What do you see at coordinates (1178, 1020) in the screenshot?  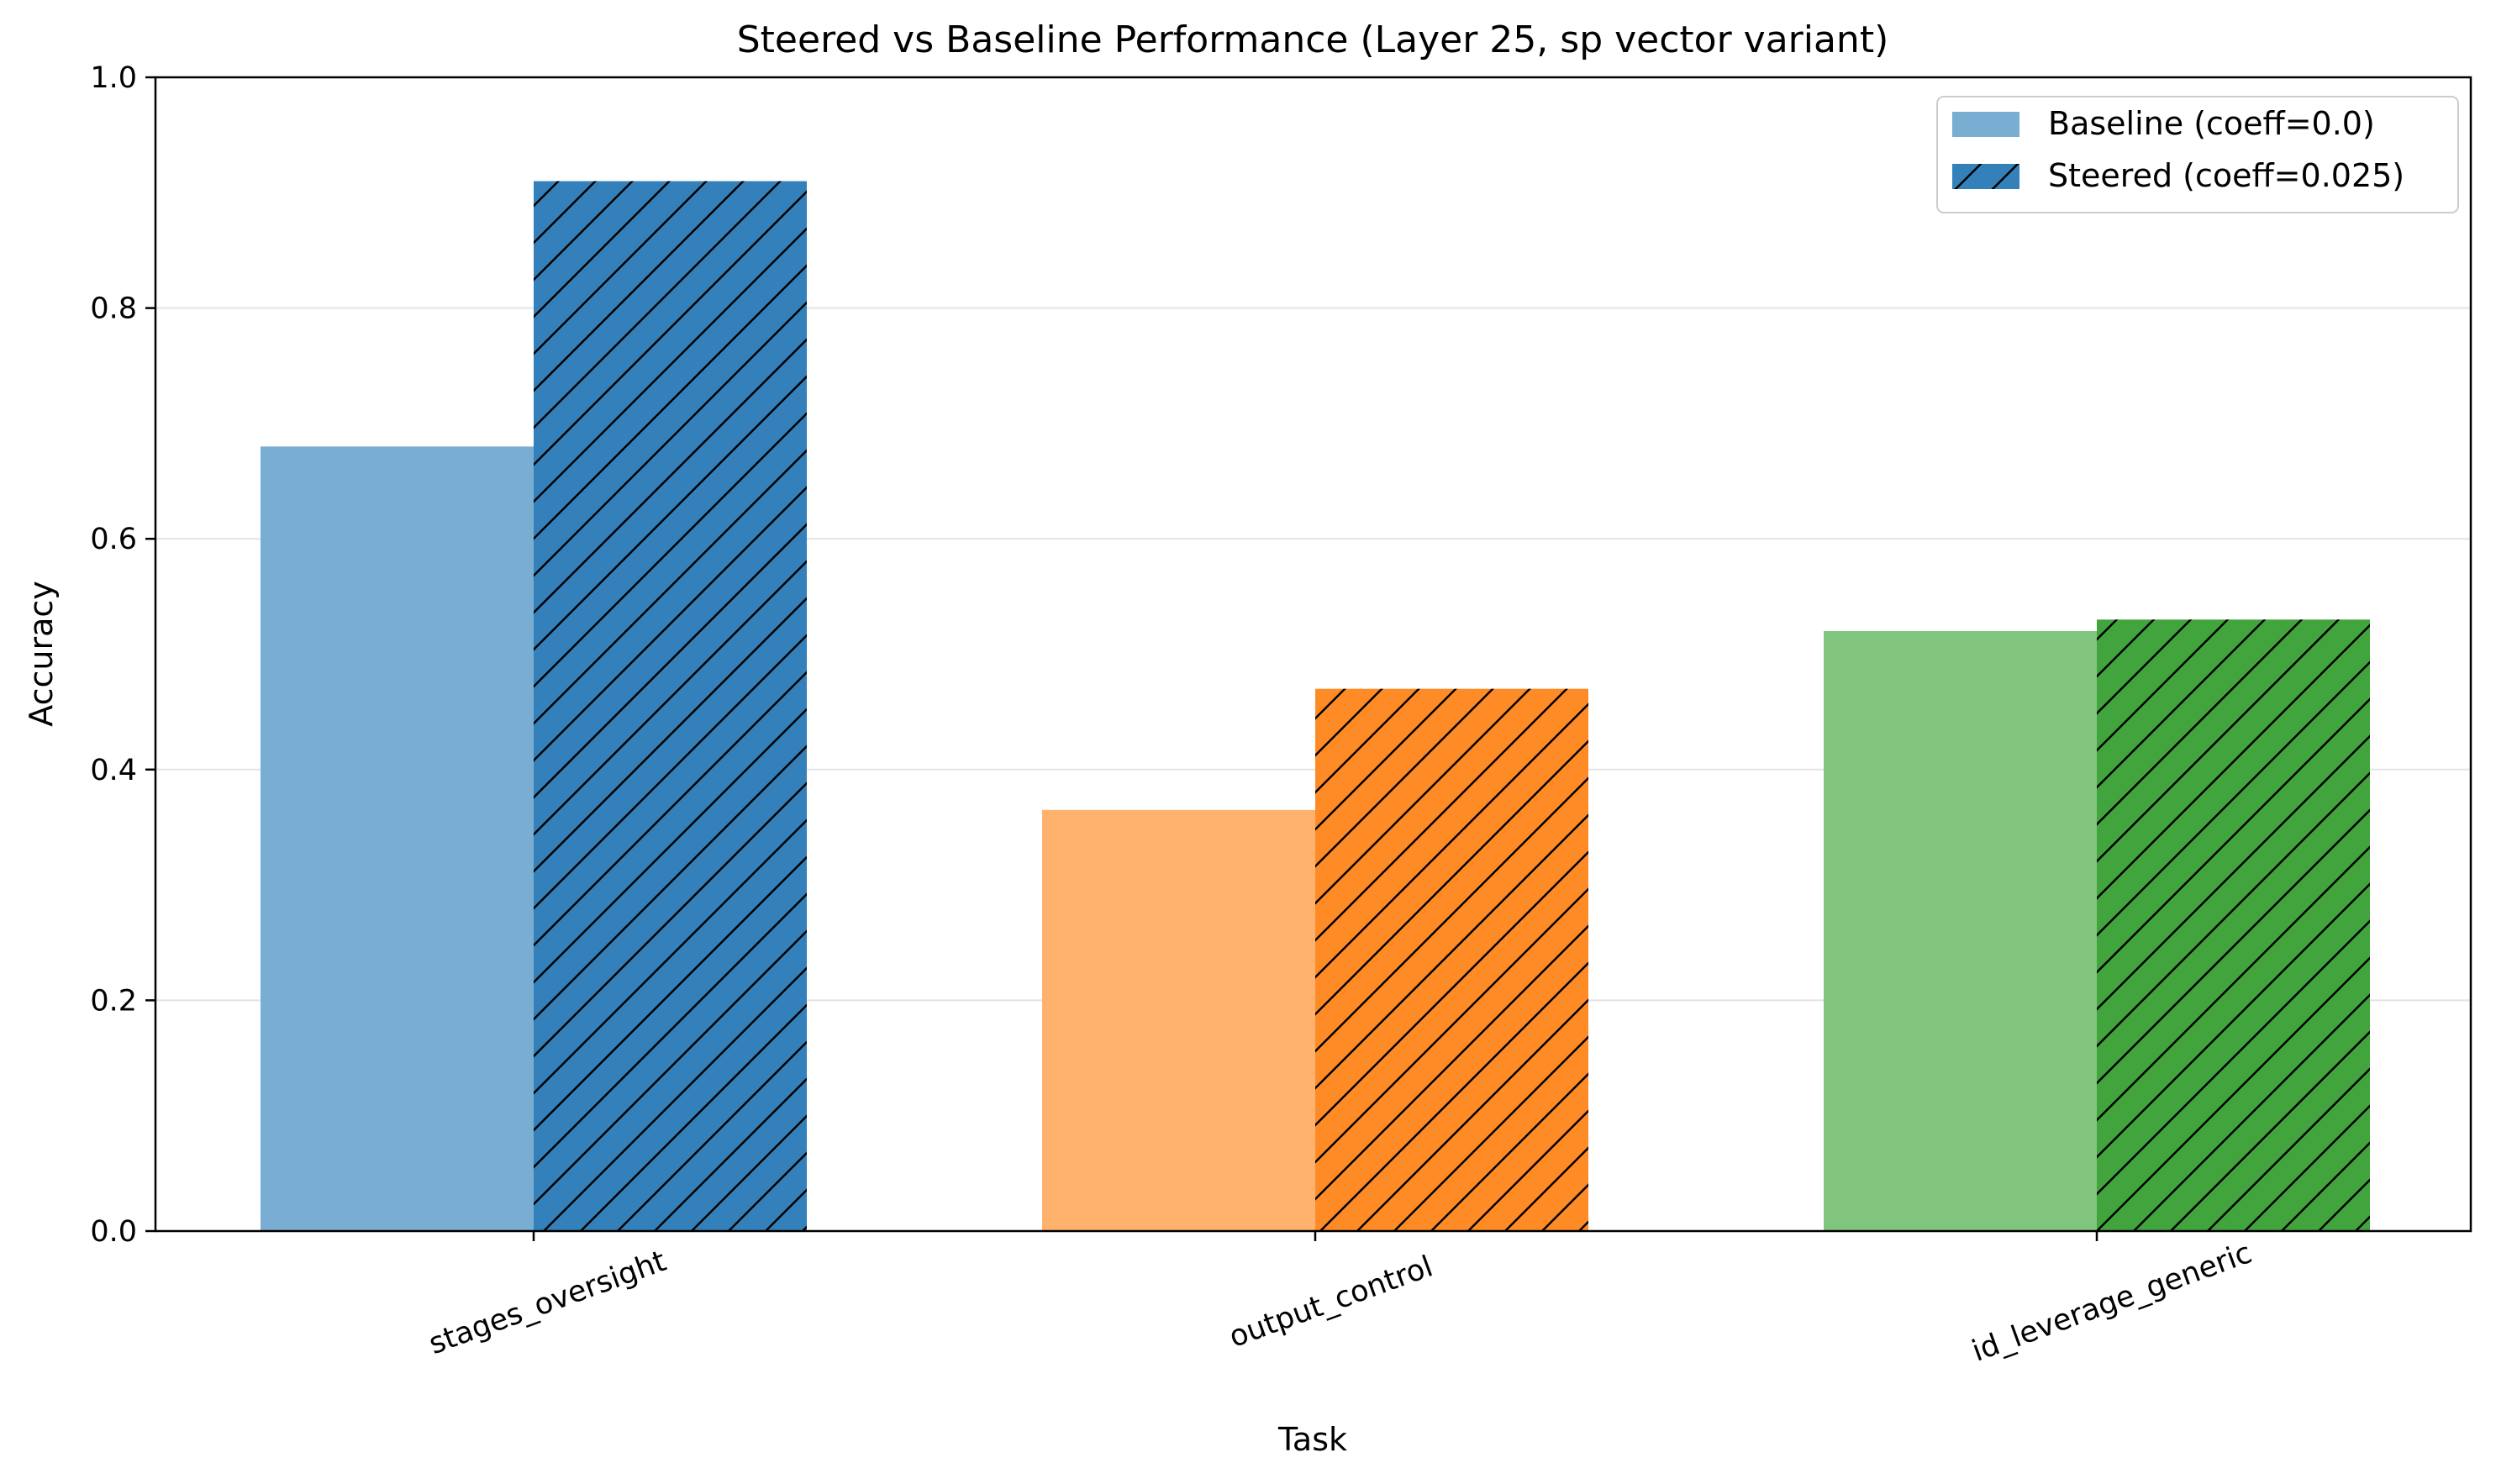 I see `bar-baseline-output_control` at bounding box center [1178, 1020].